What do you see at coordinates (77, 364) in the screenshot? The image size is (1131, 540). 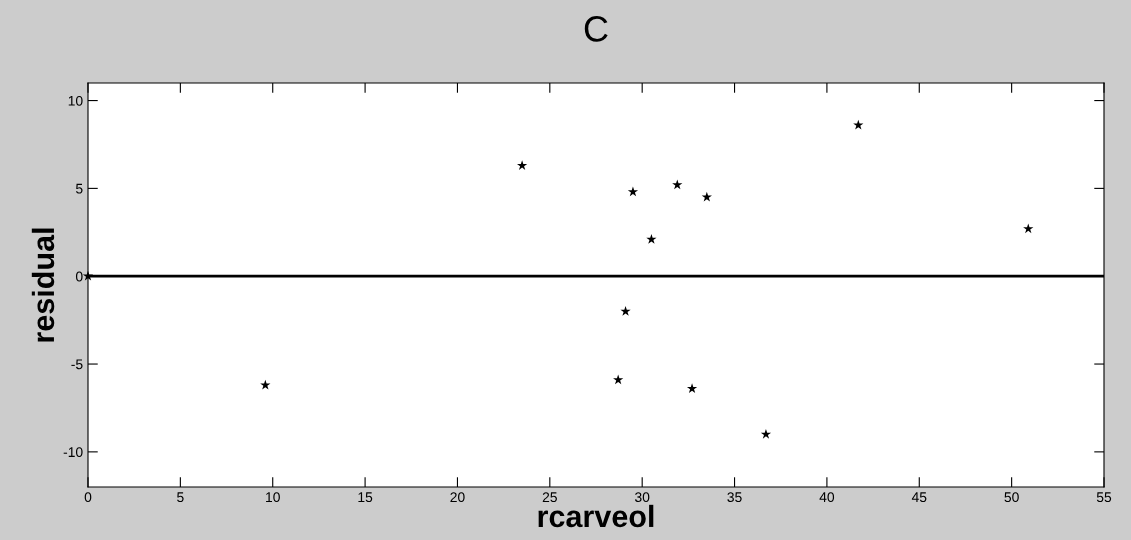 I see `y-tick-label: -5` at bounding box center [77, 364].